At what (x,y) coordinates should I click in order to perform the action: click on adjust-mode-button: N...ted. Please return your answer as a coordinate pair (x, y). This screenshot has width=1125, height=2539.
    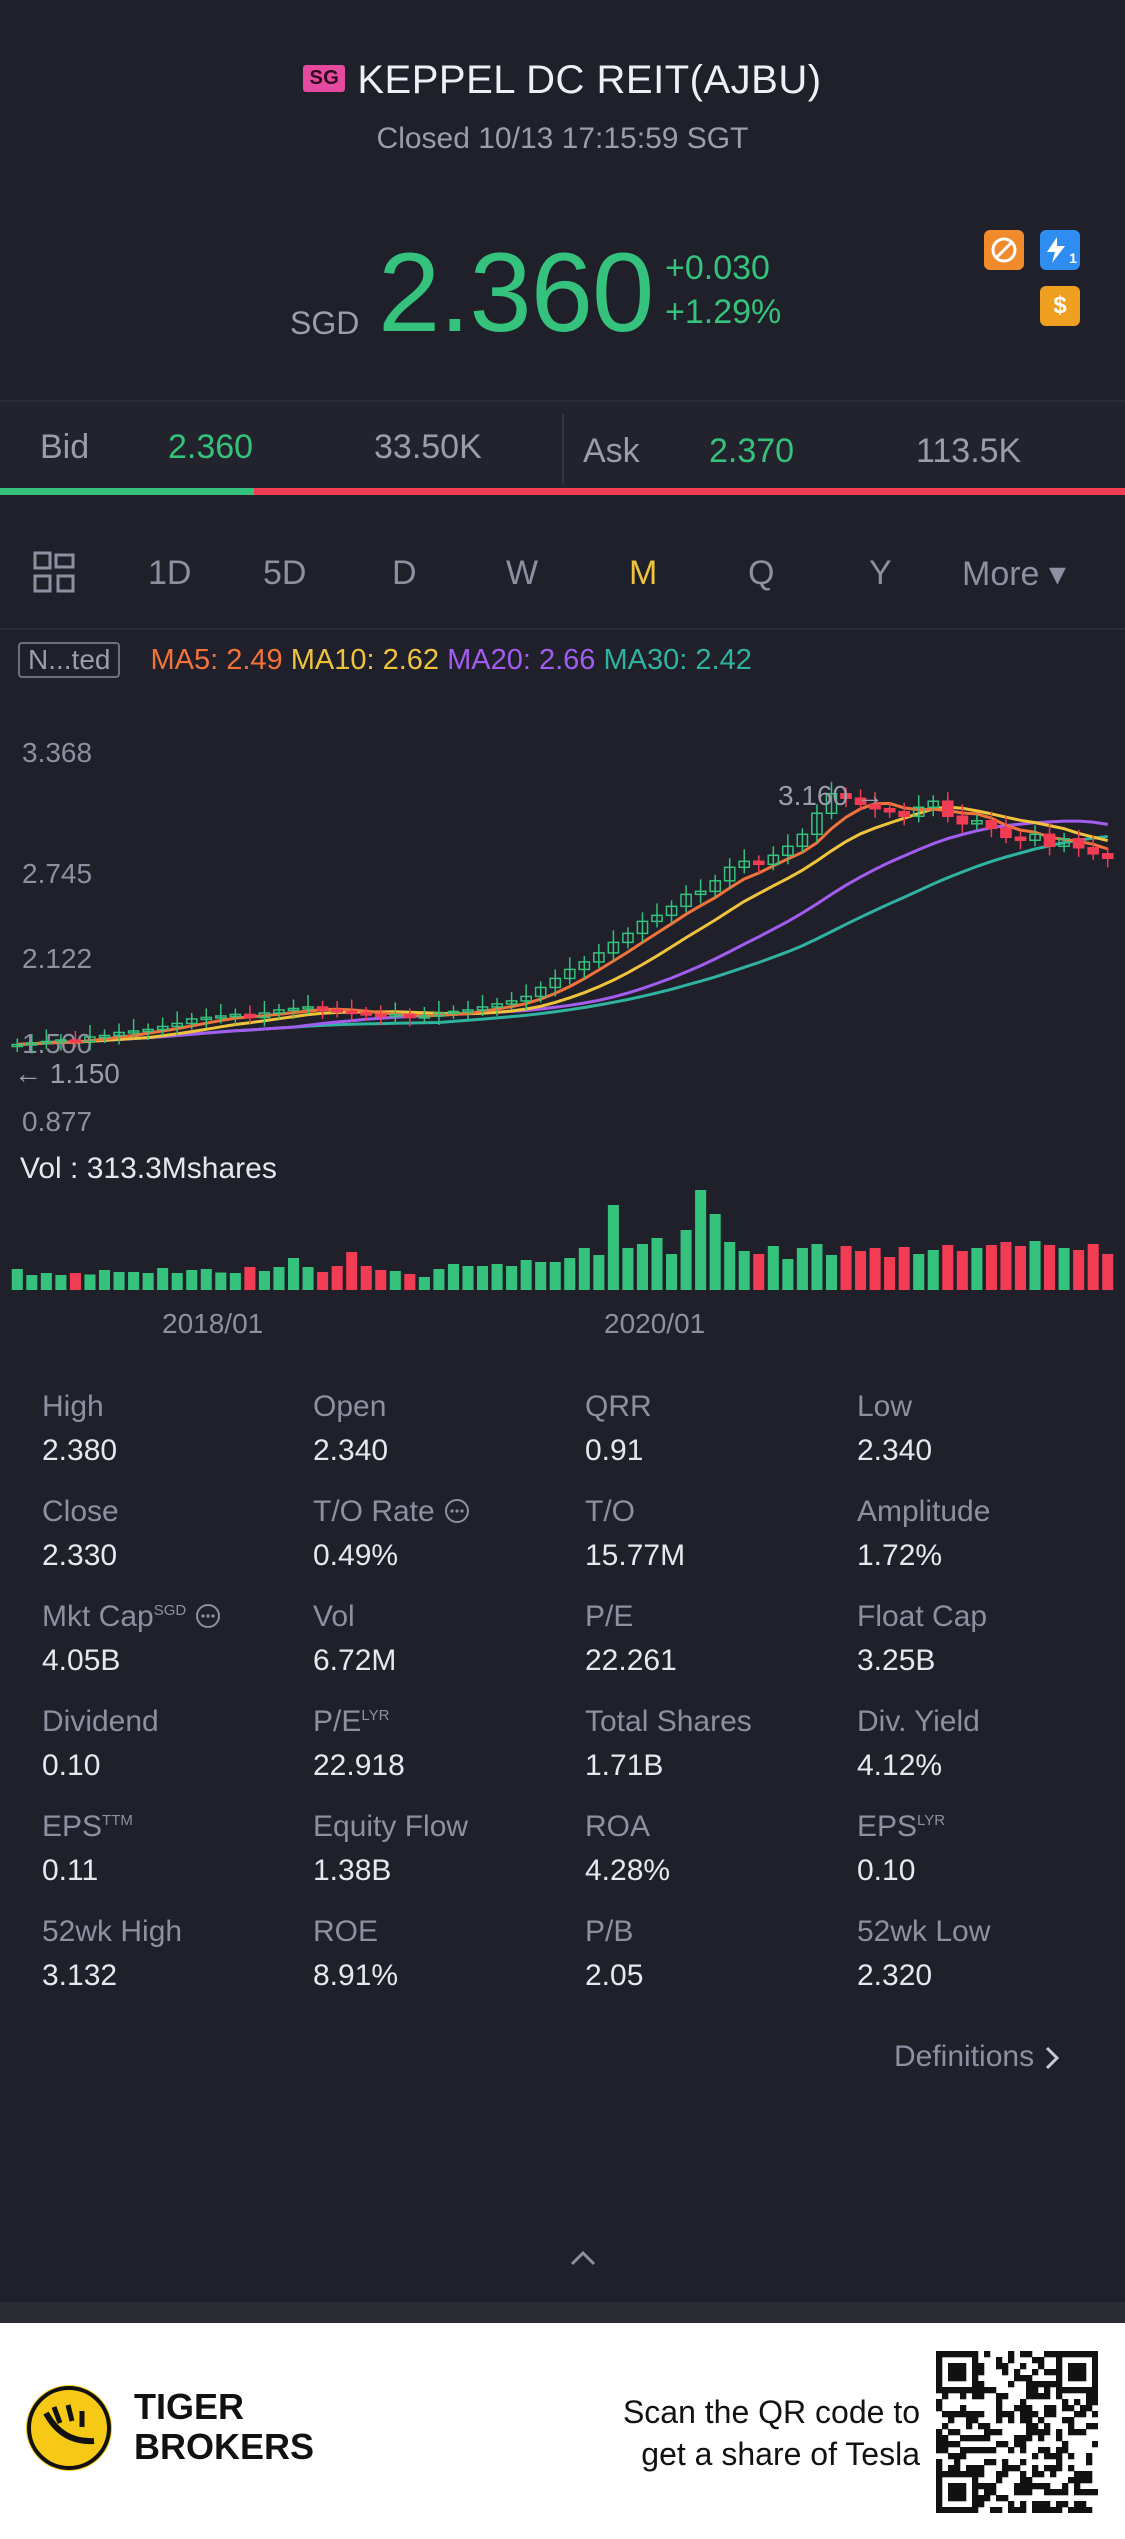
    Looking at the image, I should click on (69, 660).